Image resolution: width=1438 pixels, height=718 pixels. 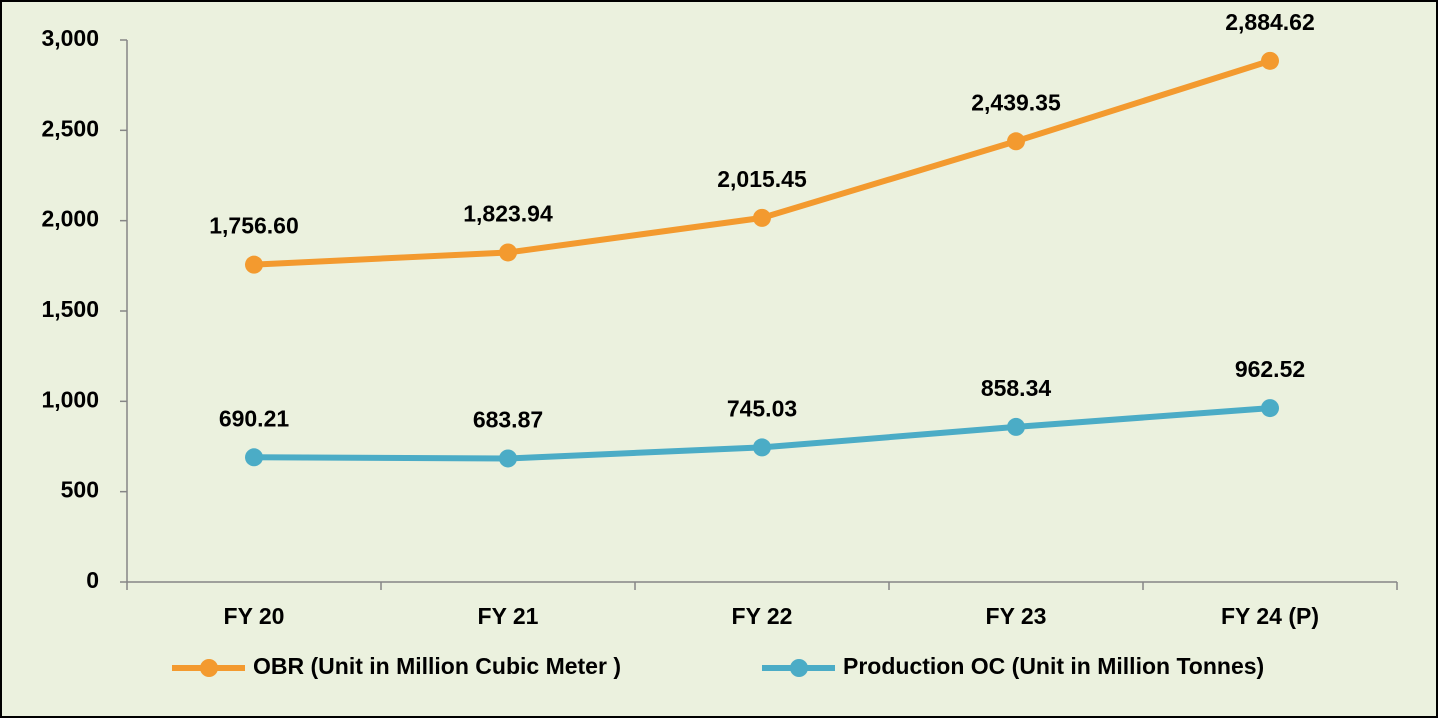 I want to click on legend-label: OBR (Unit in Million Cubic Meter ), so click(x=437, y=666).